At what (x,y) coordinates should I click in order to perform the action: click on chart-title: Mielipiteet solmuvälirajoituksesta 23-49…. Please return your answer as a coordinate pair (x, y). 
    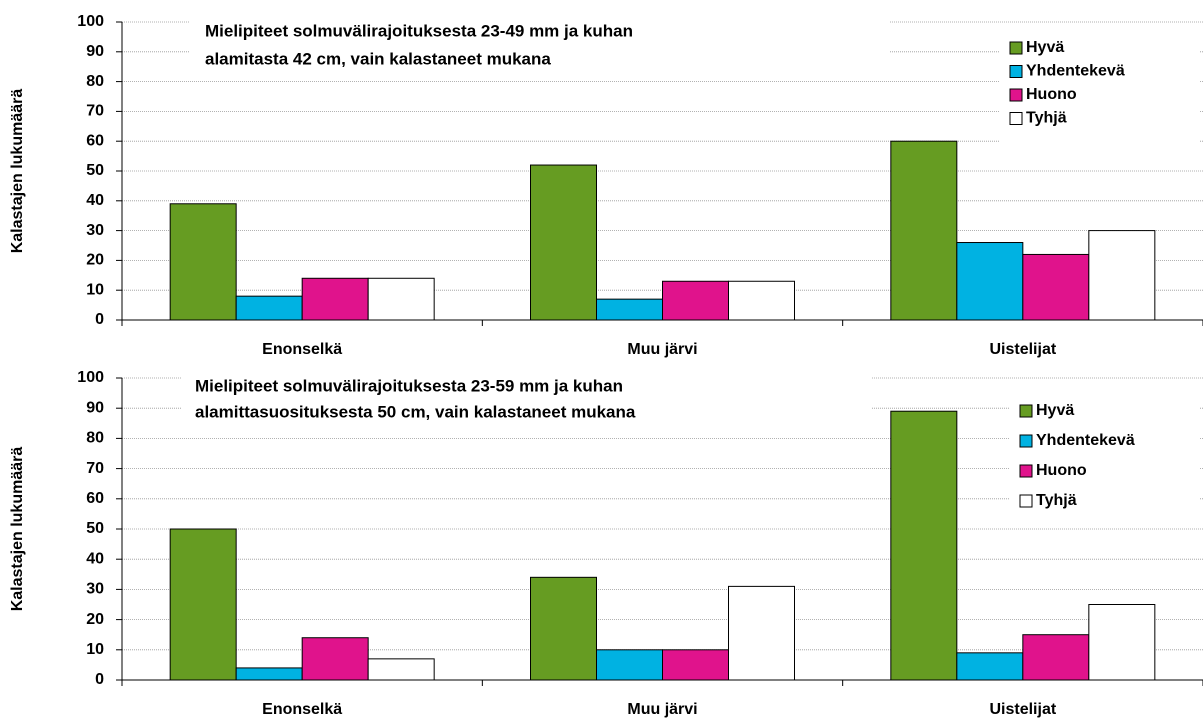
    Looking at the image, I should click on (419, 30).